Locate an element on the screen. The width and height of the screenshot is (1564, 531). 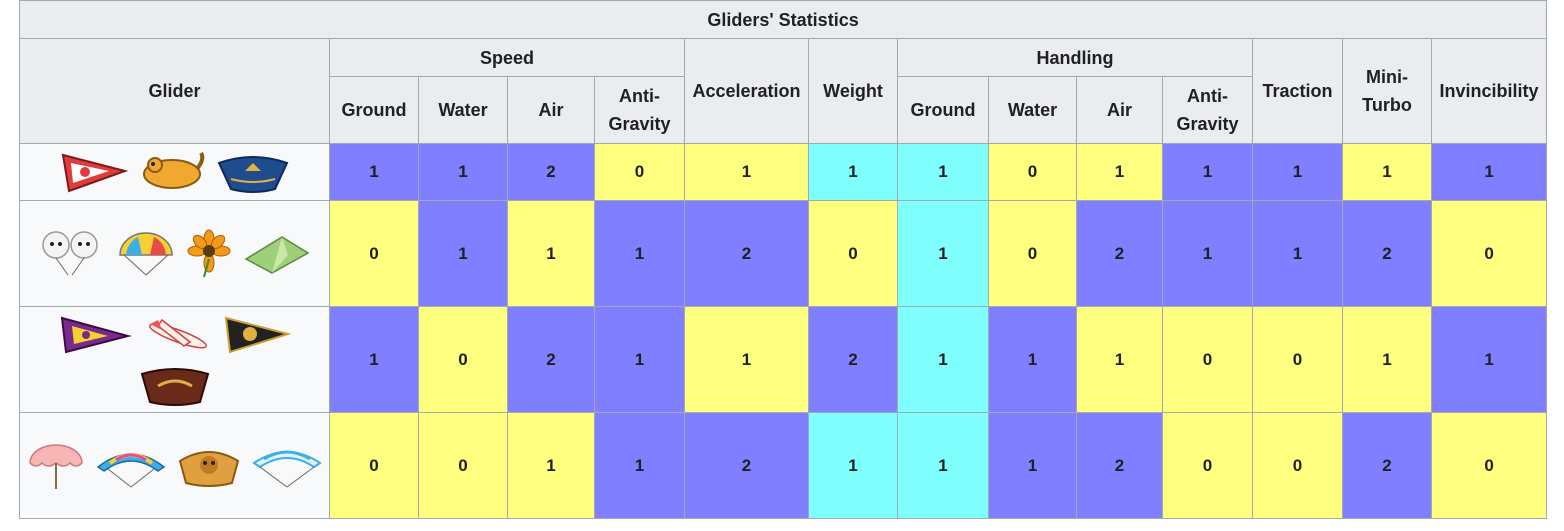
parachute-glider-icon is located at coordinates (146, 254).